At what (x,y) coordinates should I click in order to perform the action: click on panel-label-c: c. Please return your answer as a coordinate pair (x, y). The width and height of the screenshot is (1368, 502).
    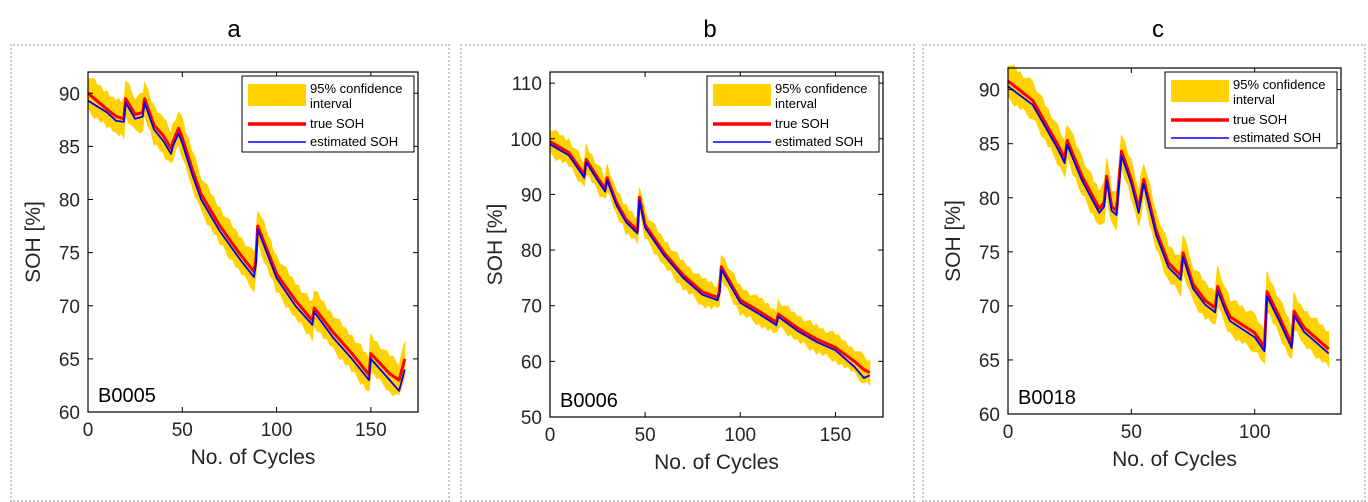
    Looking at the image, I should click on (1158, 29).